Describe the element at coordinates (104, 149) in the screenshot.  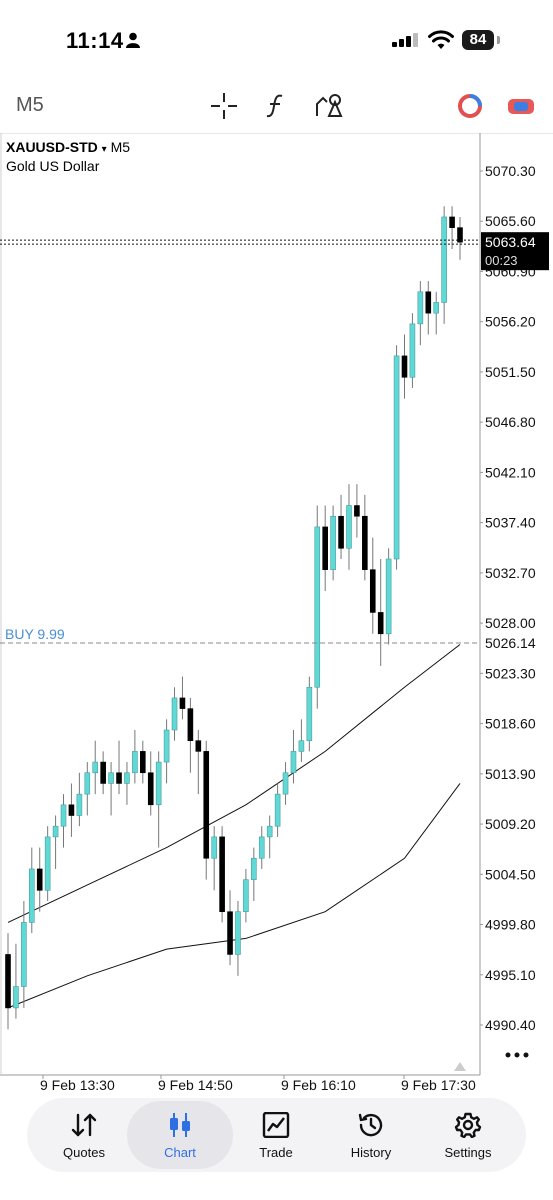
I see `symbol-dropdown-icon: ▾` at that location.